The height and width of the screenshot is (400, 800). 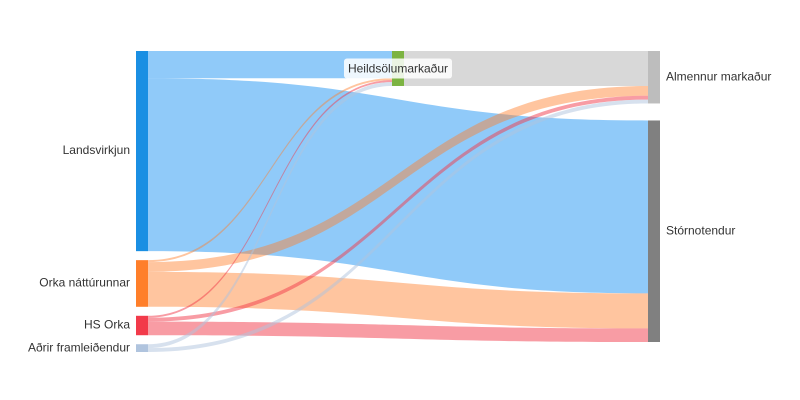 What do you see at coordinates (700, 230) in the screenshot?
I see `node-label: Stórnotendur` at bounding box center [700, 230].